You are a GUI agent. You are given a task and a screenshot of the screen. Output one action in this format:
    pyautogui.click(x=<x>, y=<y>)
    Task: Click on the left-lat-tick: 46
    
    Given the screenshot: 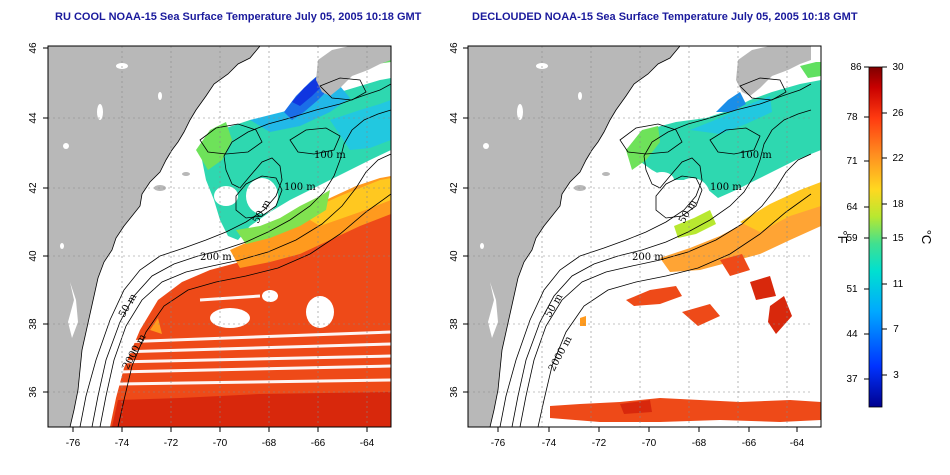 What is the action you would take?
    pyautogui.click(x=33, y=48)
    